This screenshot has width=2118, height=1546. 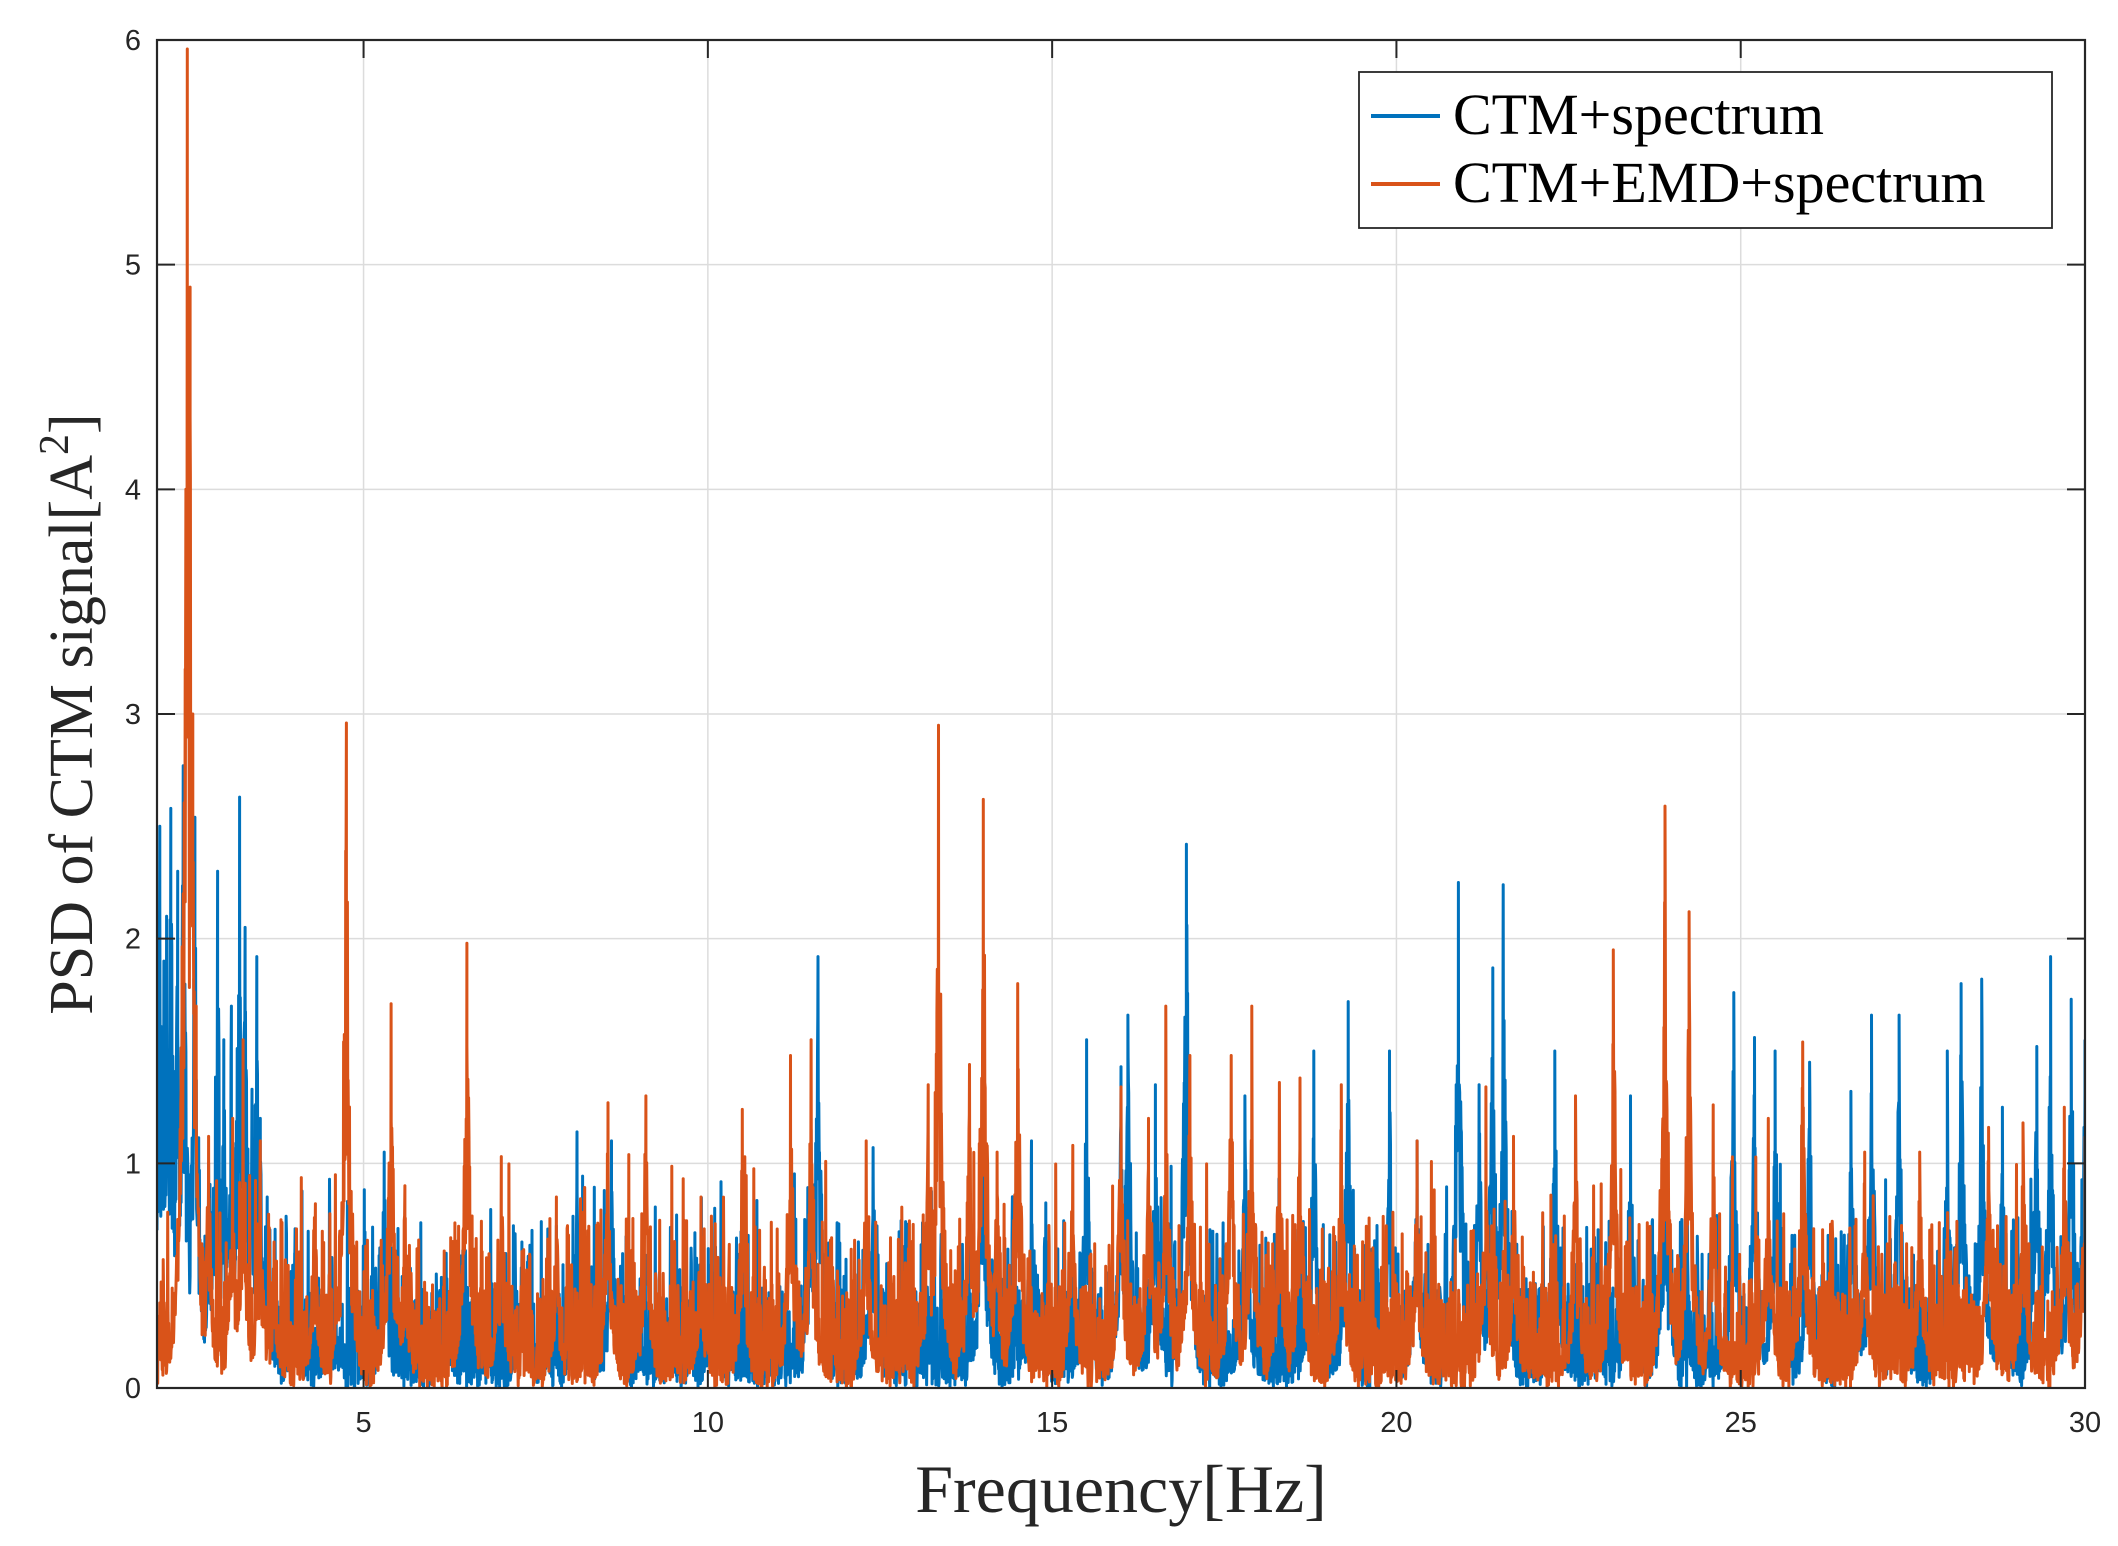 What do you see at coordinates (133, 715) in the screenshot?
I see `y-tick-label: 3` at bounding box center [133, 715].